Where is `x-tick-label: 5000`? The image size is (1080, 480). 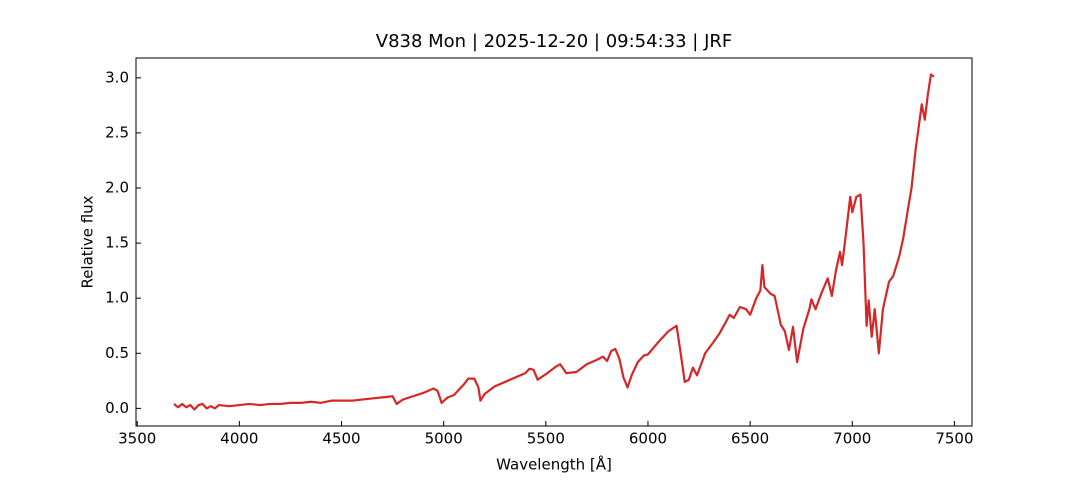 x-tick-label: 5000 is located at coordinates (444, 439).